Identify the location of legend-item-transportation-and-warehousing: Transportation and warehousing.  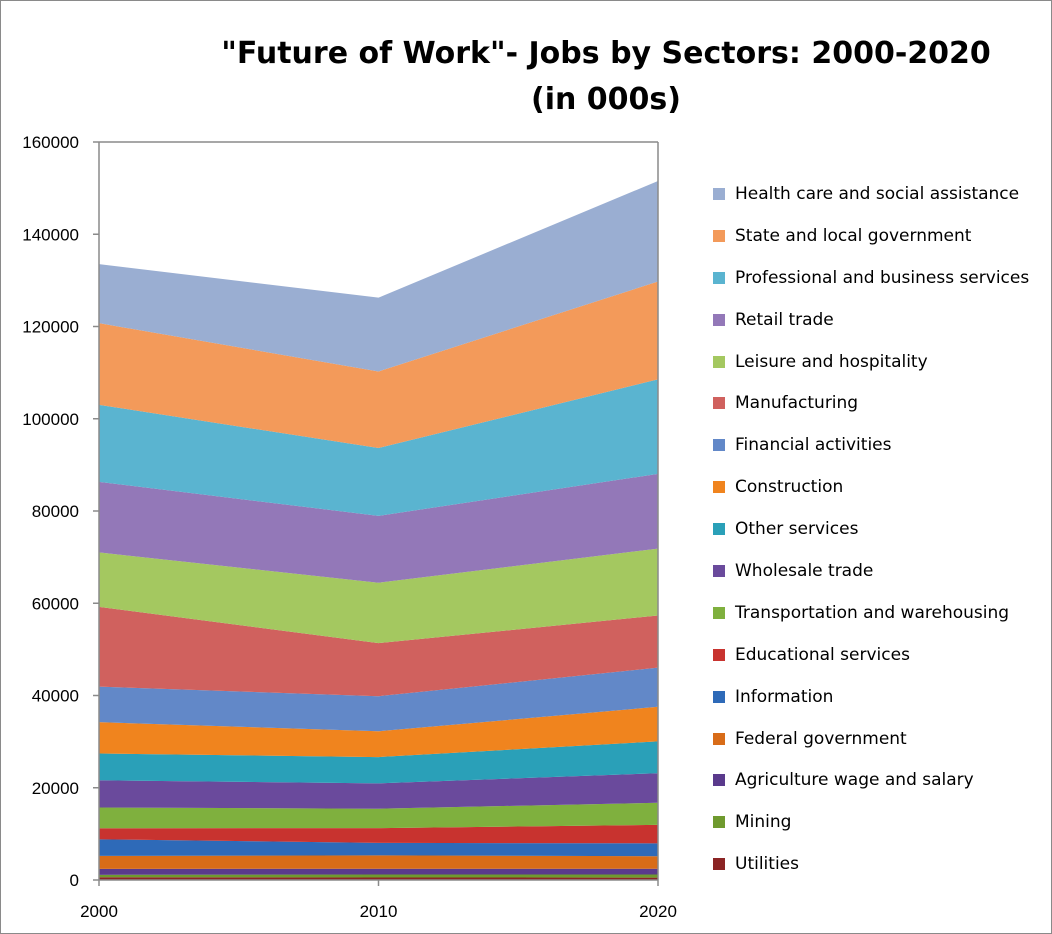
(878, 613).